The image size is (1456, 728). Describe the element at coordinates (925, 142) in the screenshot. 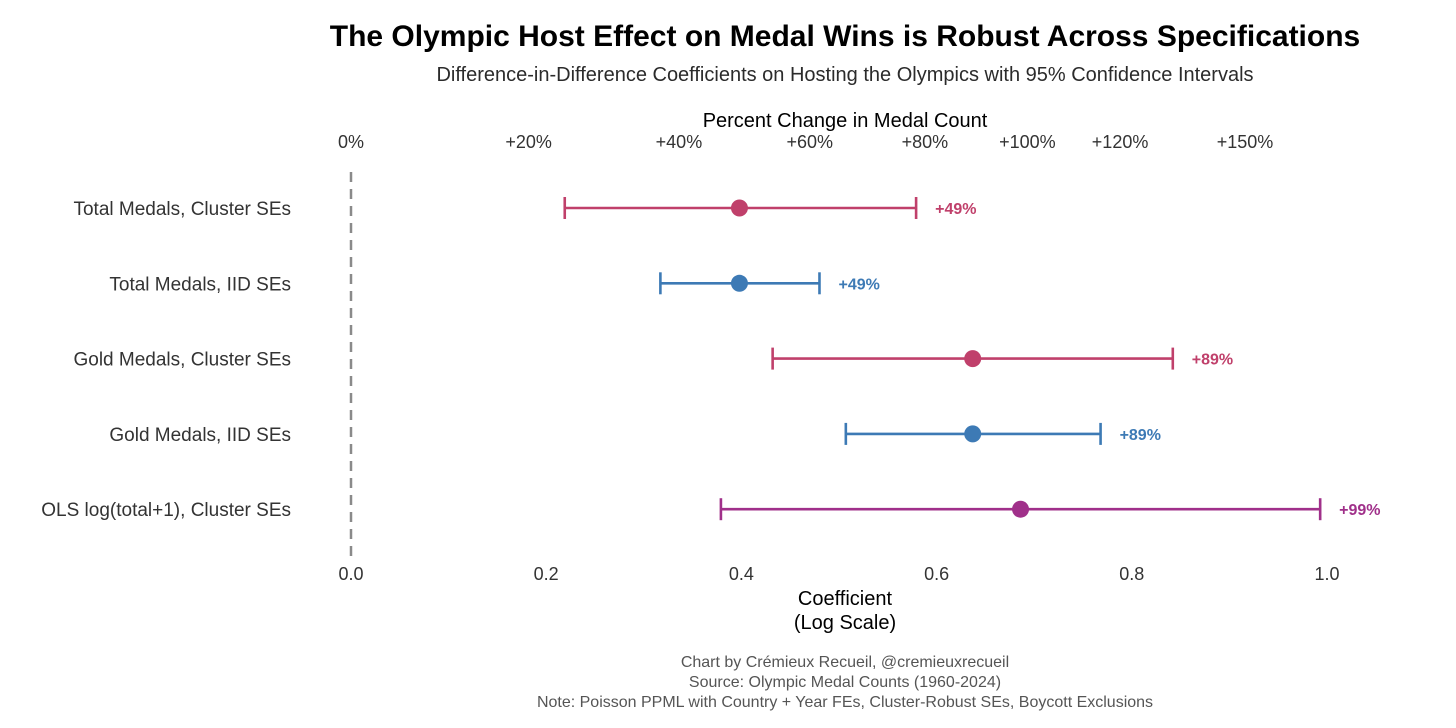

I see `top-tick-label: +80%` at that location.